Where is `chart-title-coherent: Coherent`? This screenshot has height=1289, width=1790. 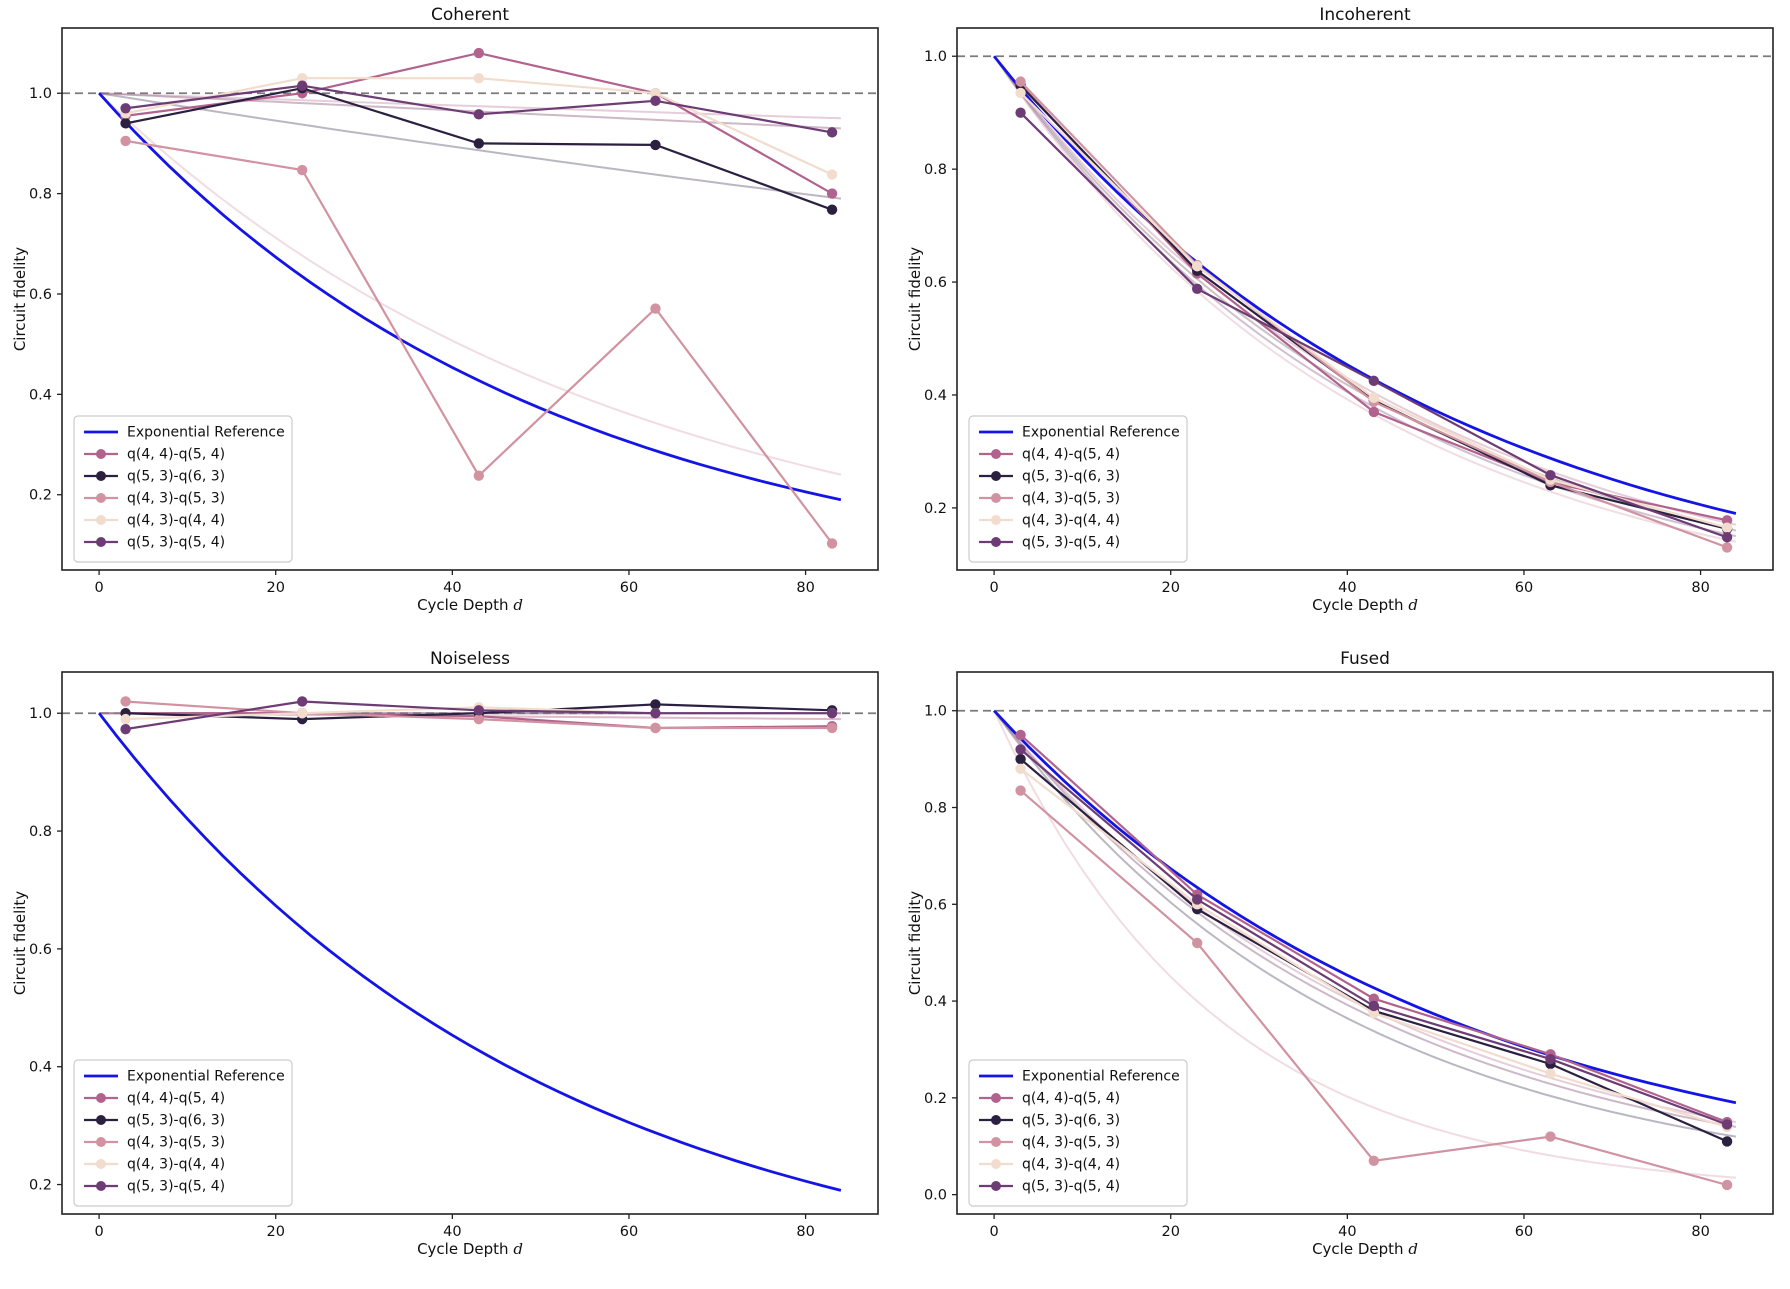 chart-title-coherent: Coherent is located at coordinates (470, 15).